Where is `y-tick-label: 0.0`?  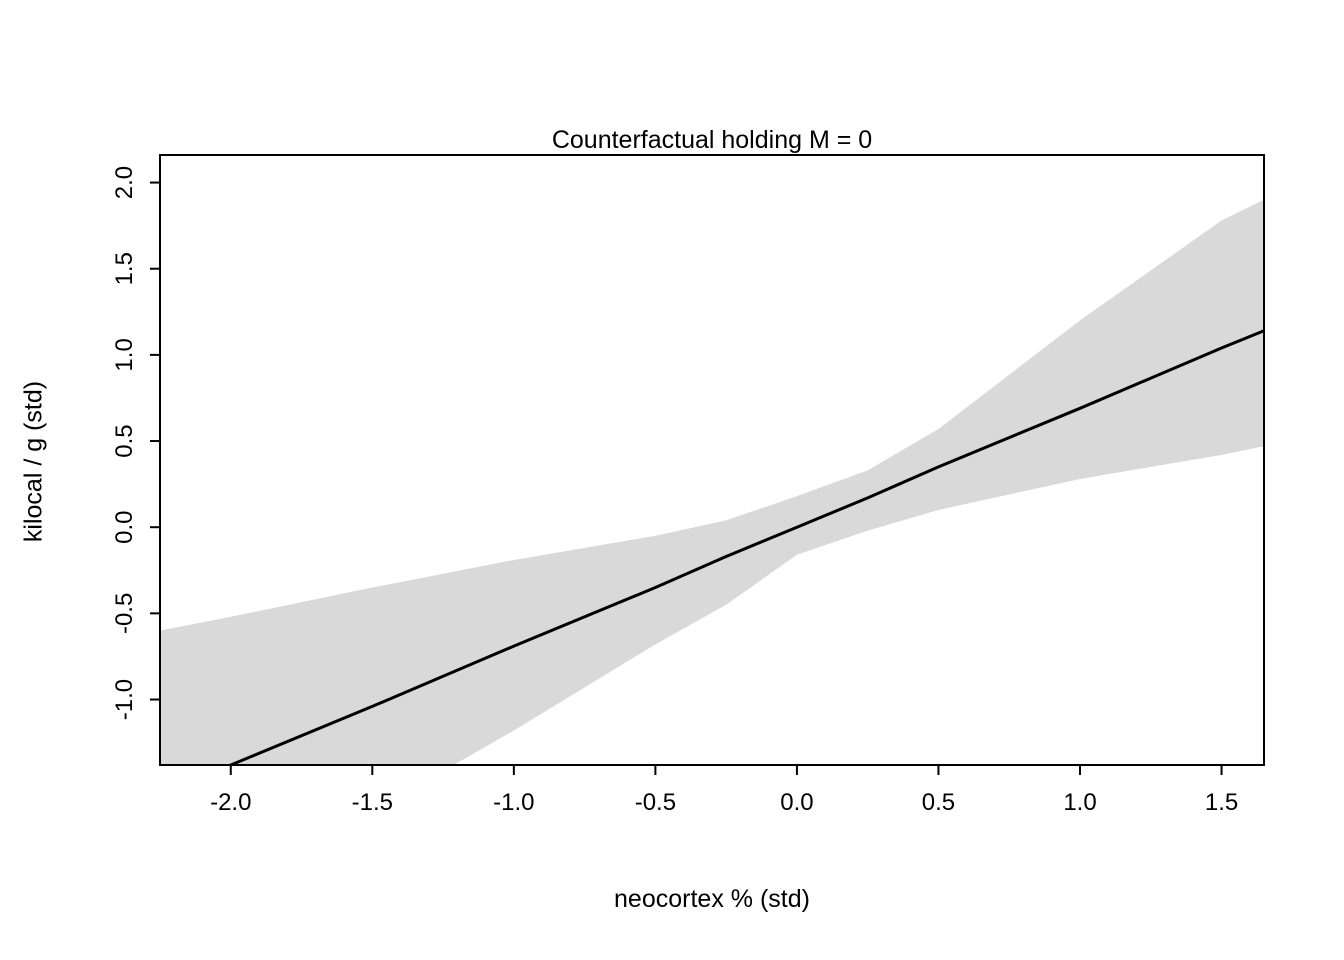
y-tick-label: 0.0 is located at coordinates (124, 527).